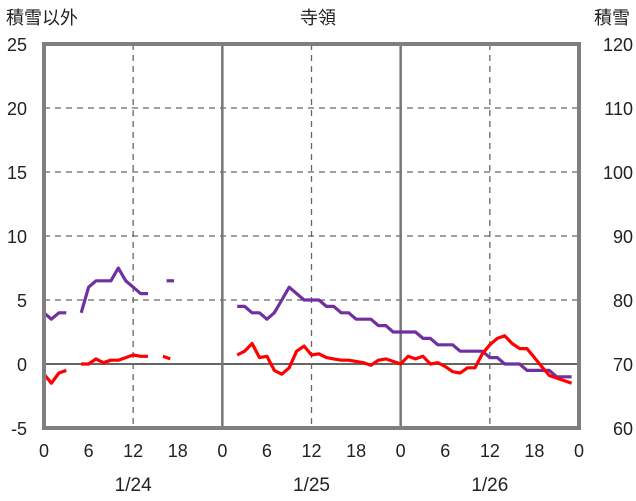  Describe the element at coordinates (17, 173) in the screenshot. I see `left-y-tick: 15` at that location.